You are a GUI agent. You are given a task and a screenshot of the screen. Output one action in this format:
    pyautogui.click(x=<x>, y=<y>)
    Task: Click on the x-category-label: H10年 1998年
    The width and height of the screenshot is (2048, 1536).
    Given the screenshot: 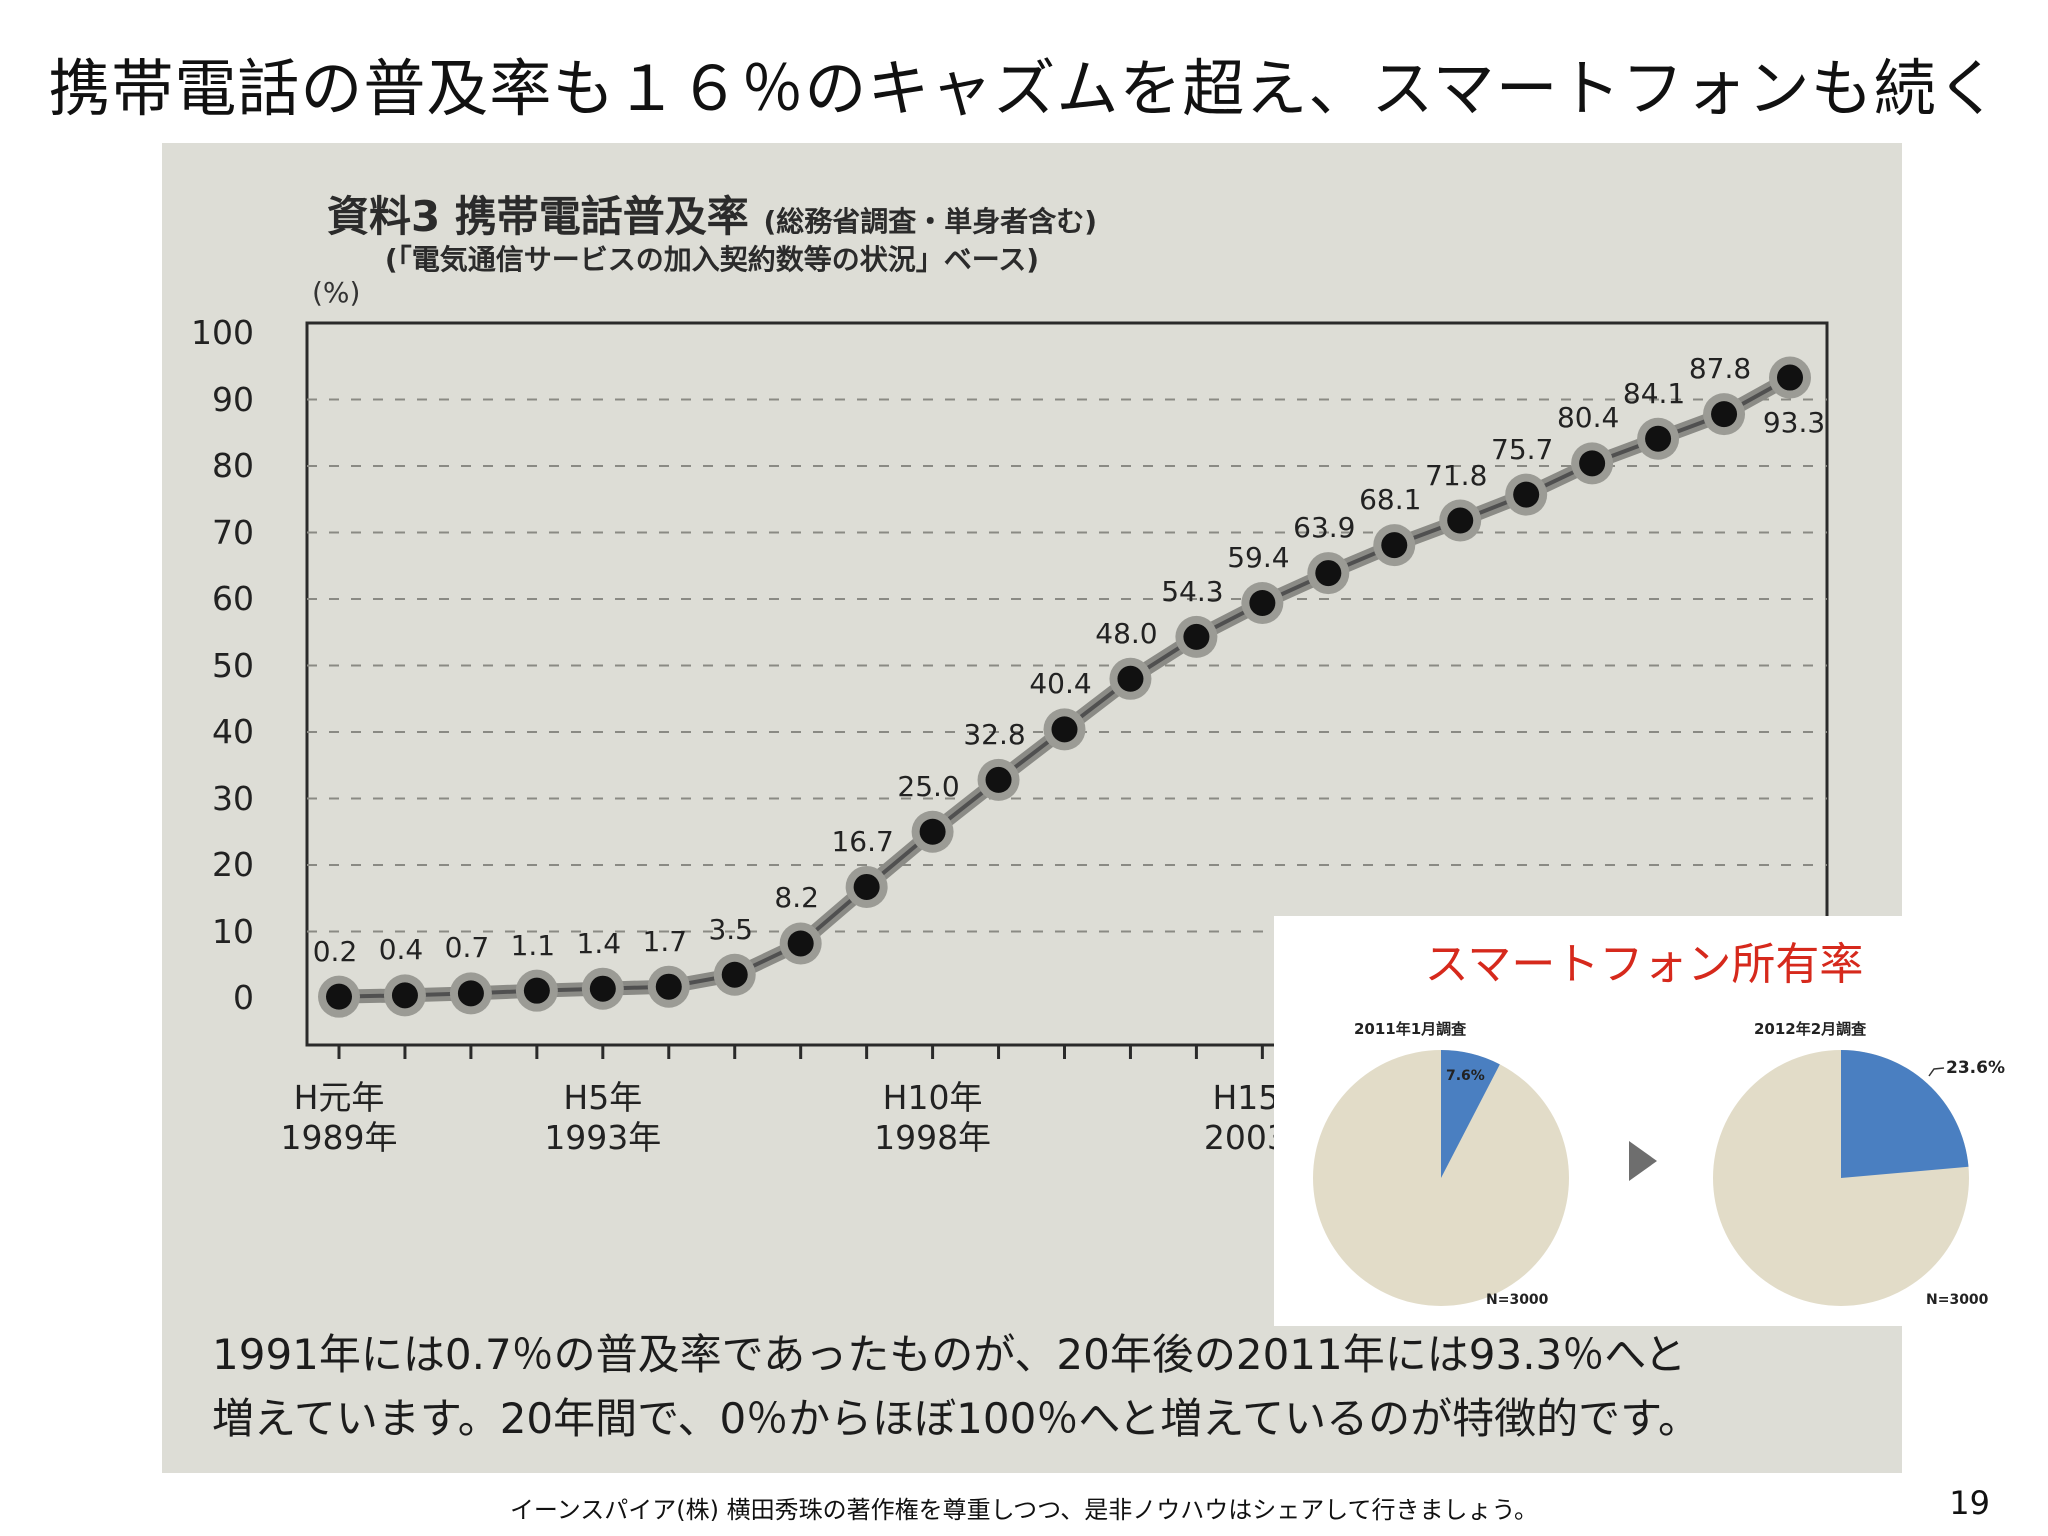 What is the action you would take?
    pyautogui.click(x=933, y=1118)
    